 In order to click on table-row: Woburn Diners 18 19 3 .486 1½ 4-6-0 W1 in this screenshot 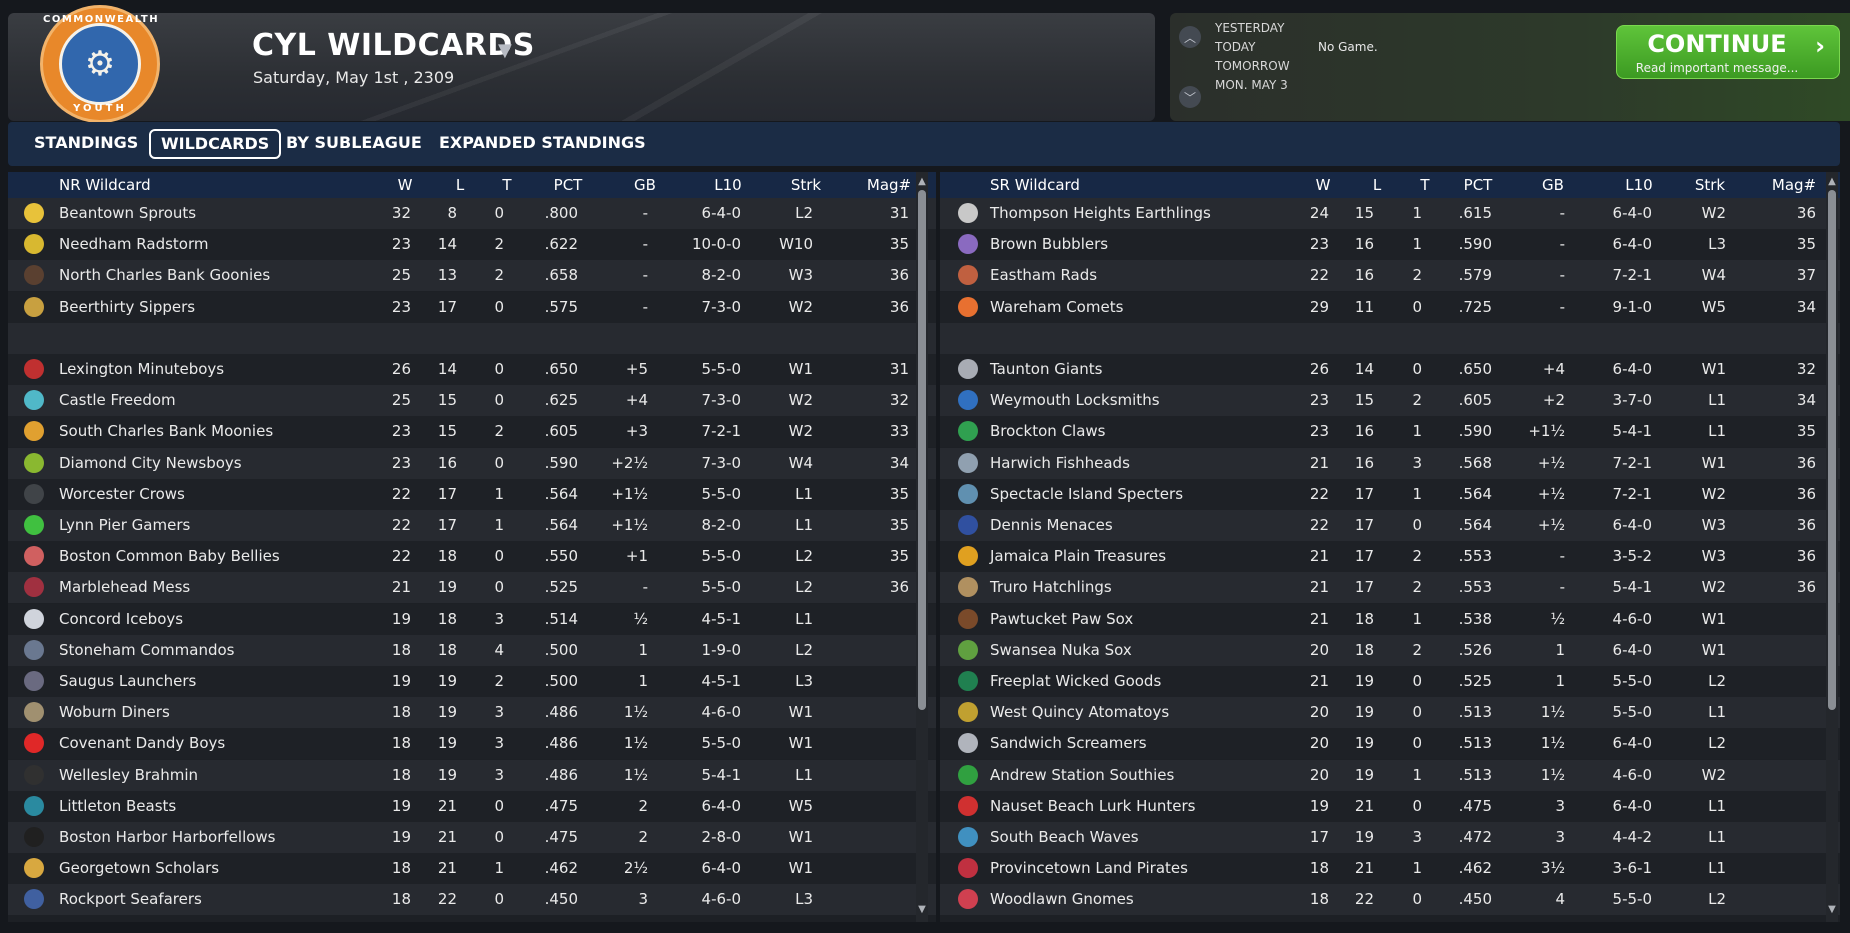, I will do `click(472, 713)`.